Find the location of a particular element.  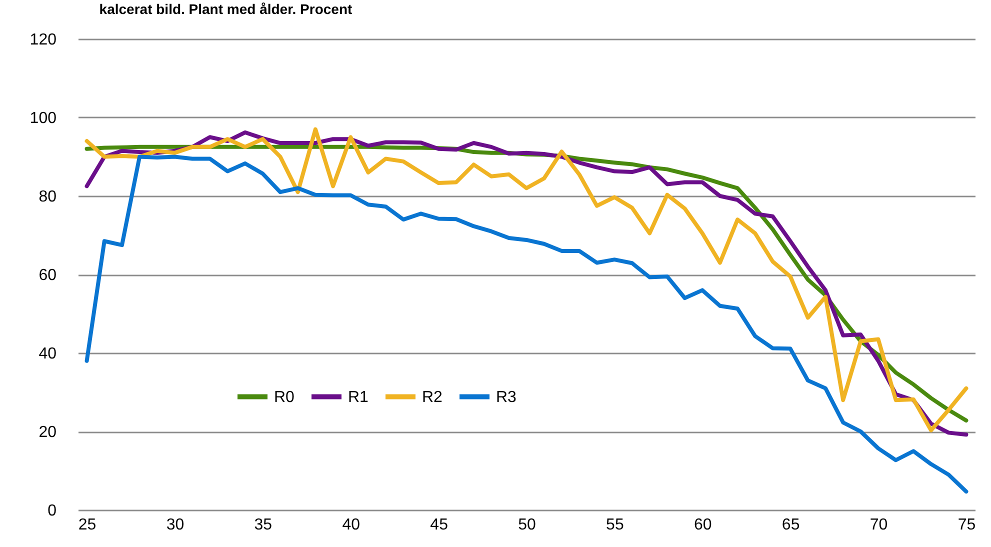

legend-label: R0 is located at coordinates (284, 397).